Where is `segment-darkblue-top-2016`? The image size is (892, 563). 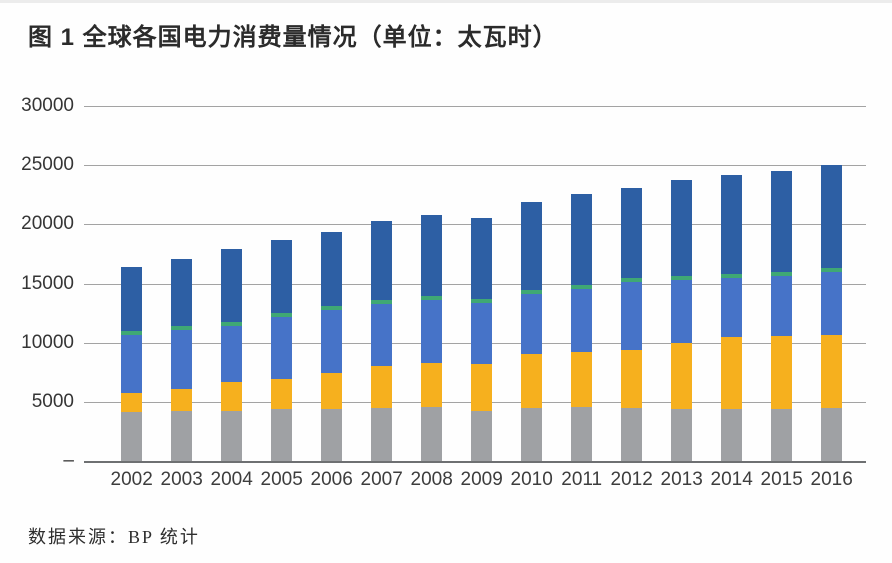
segment-darkblue-top-2016 is located at coordinates (832, 216).